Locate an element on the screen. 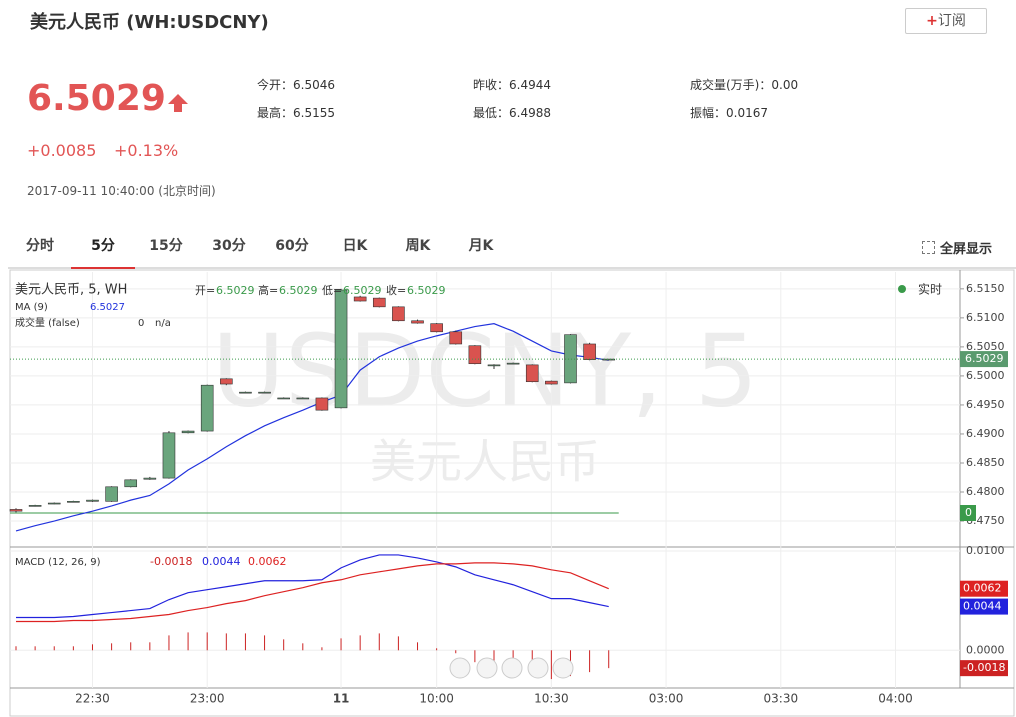  y-tick-label: 6.5000 is located at coordinates (985, 375).